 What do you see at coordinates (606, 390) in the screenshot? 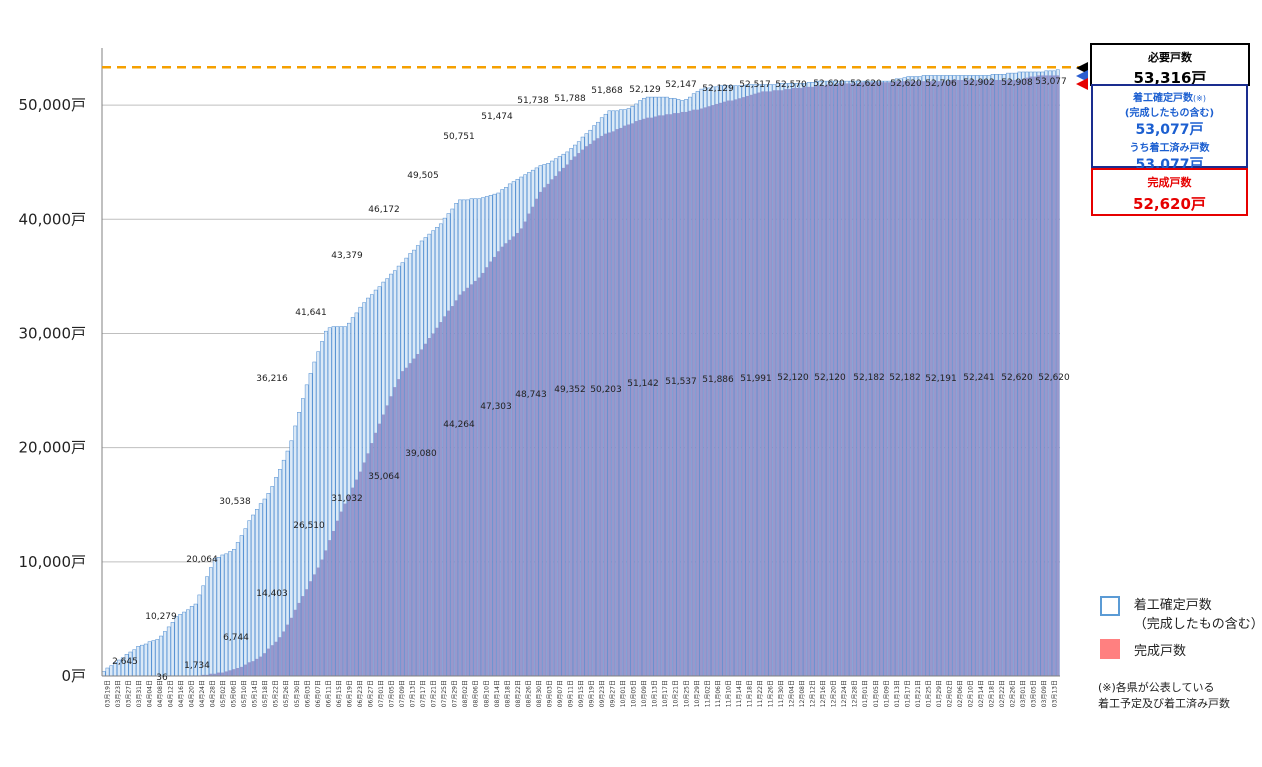
I see `completed-data-label: 50,203` at bounding box center [606, 390].